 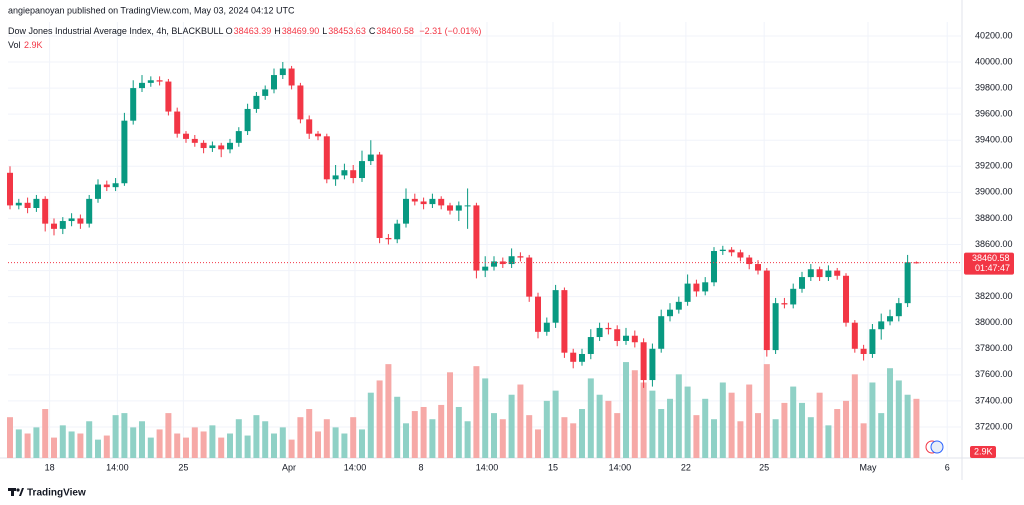 What do you see at coordinates (289, 467) in the screenshot?
I see `x-tick-label: Apr` at bounding box center [289, 467].